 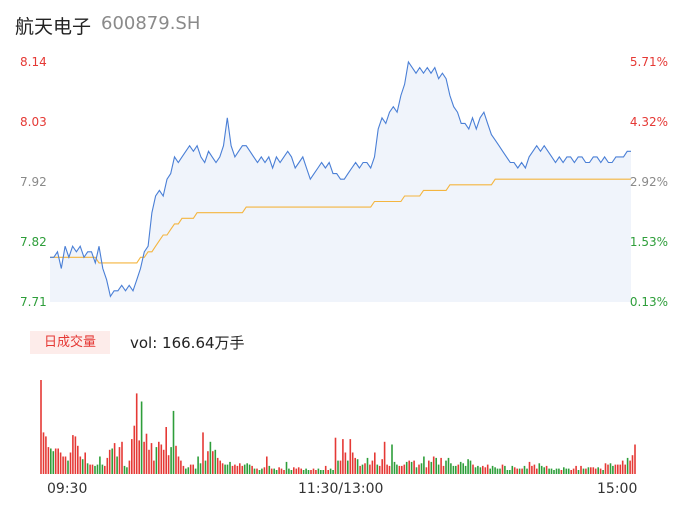 What do you see at coordinates (648, 182) in the screenshot?
I see `percent-tick-label: 2.92%` at bounding box center [648, 182].